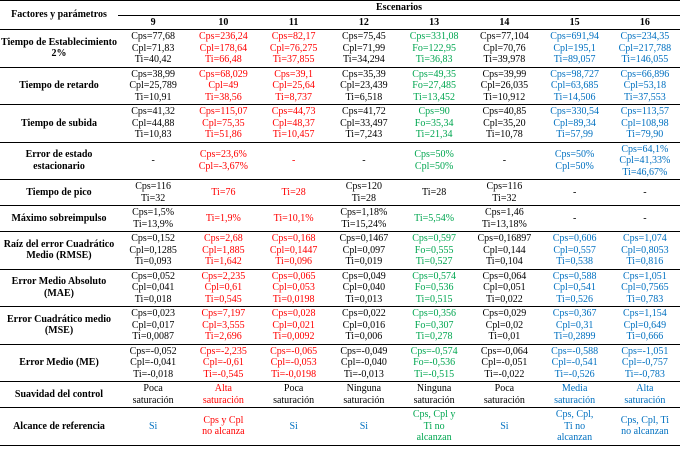 The height and width of the screenshot is (449, 680). What do you see at coordinates (504, 74) in the screenshot?
I see `cell-line: Cps=39,99` at bounding box center [504, 74].